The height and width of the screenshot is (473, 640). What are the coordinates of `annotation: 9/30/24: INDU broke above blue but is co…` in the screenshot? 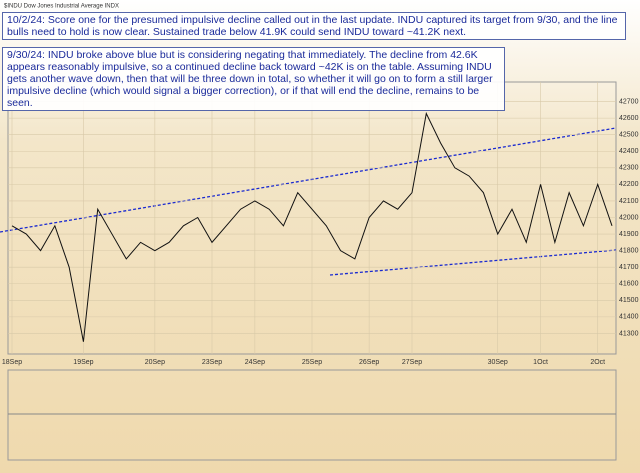 It's located at (253, 79).